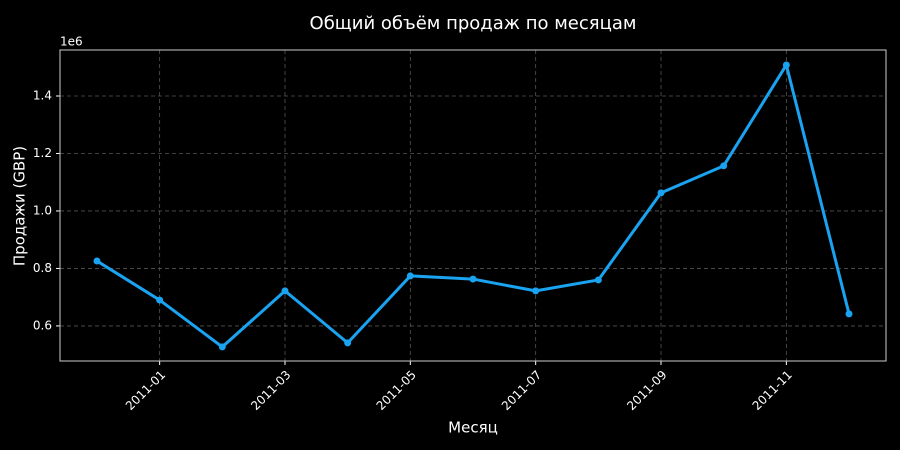  What do you see at coordinates (42, 95) in the screenshot?
I see `y-tick-label: 1.4` at bounding box center [42, 95].